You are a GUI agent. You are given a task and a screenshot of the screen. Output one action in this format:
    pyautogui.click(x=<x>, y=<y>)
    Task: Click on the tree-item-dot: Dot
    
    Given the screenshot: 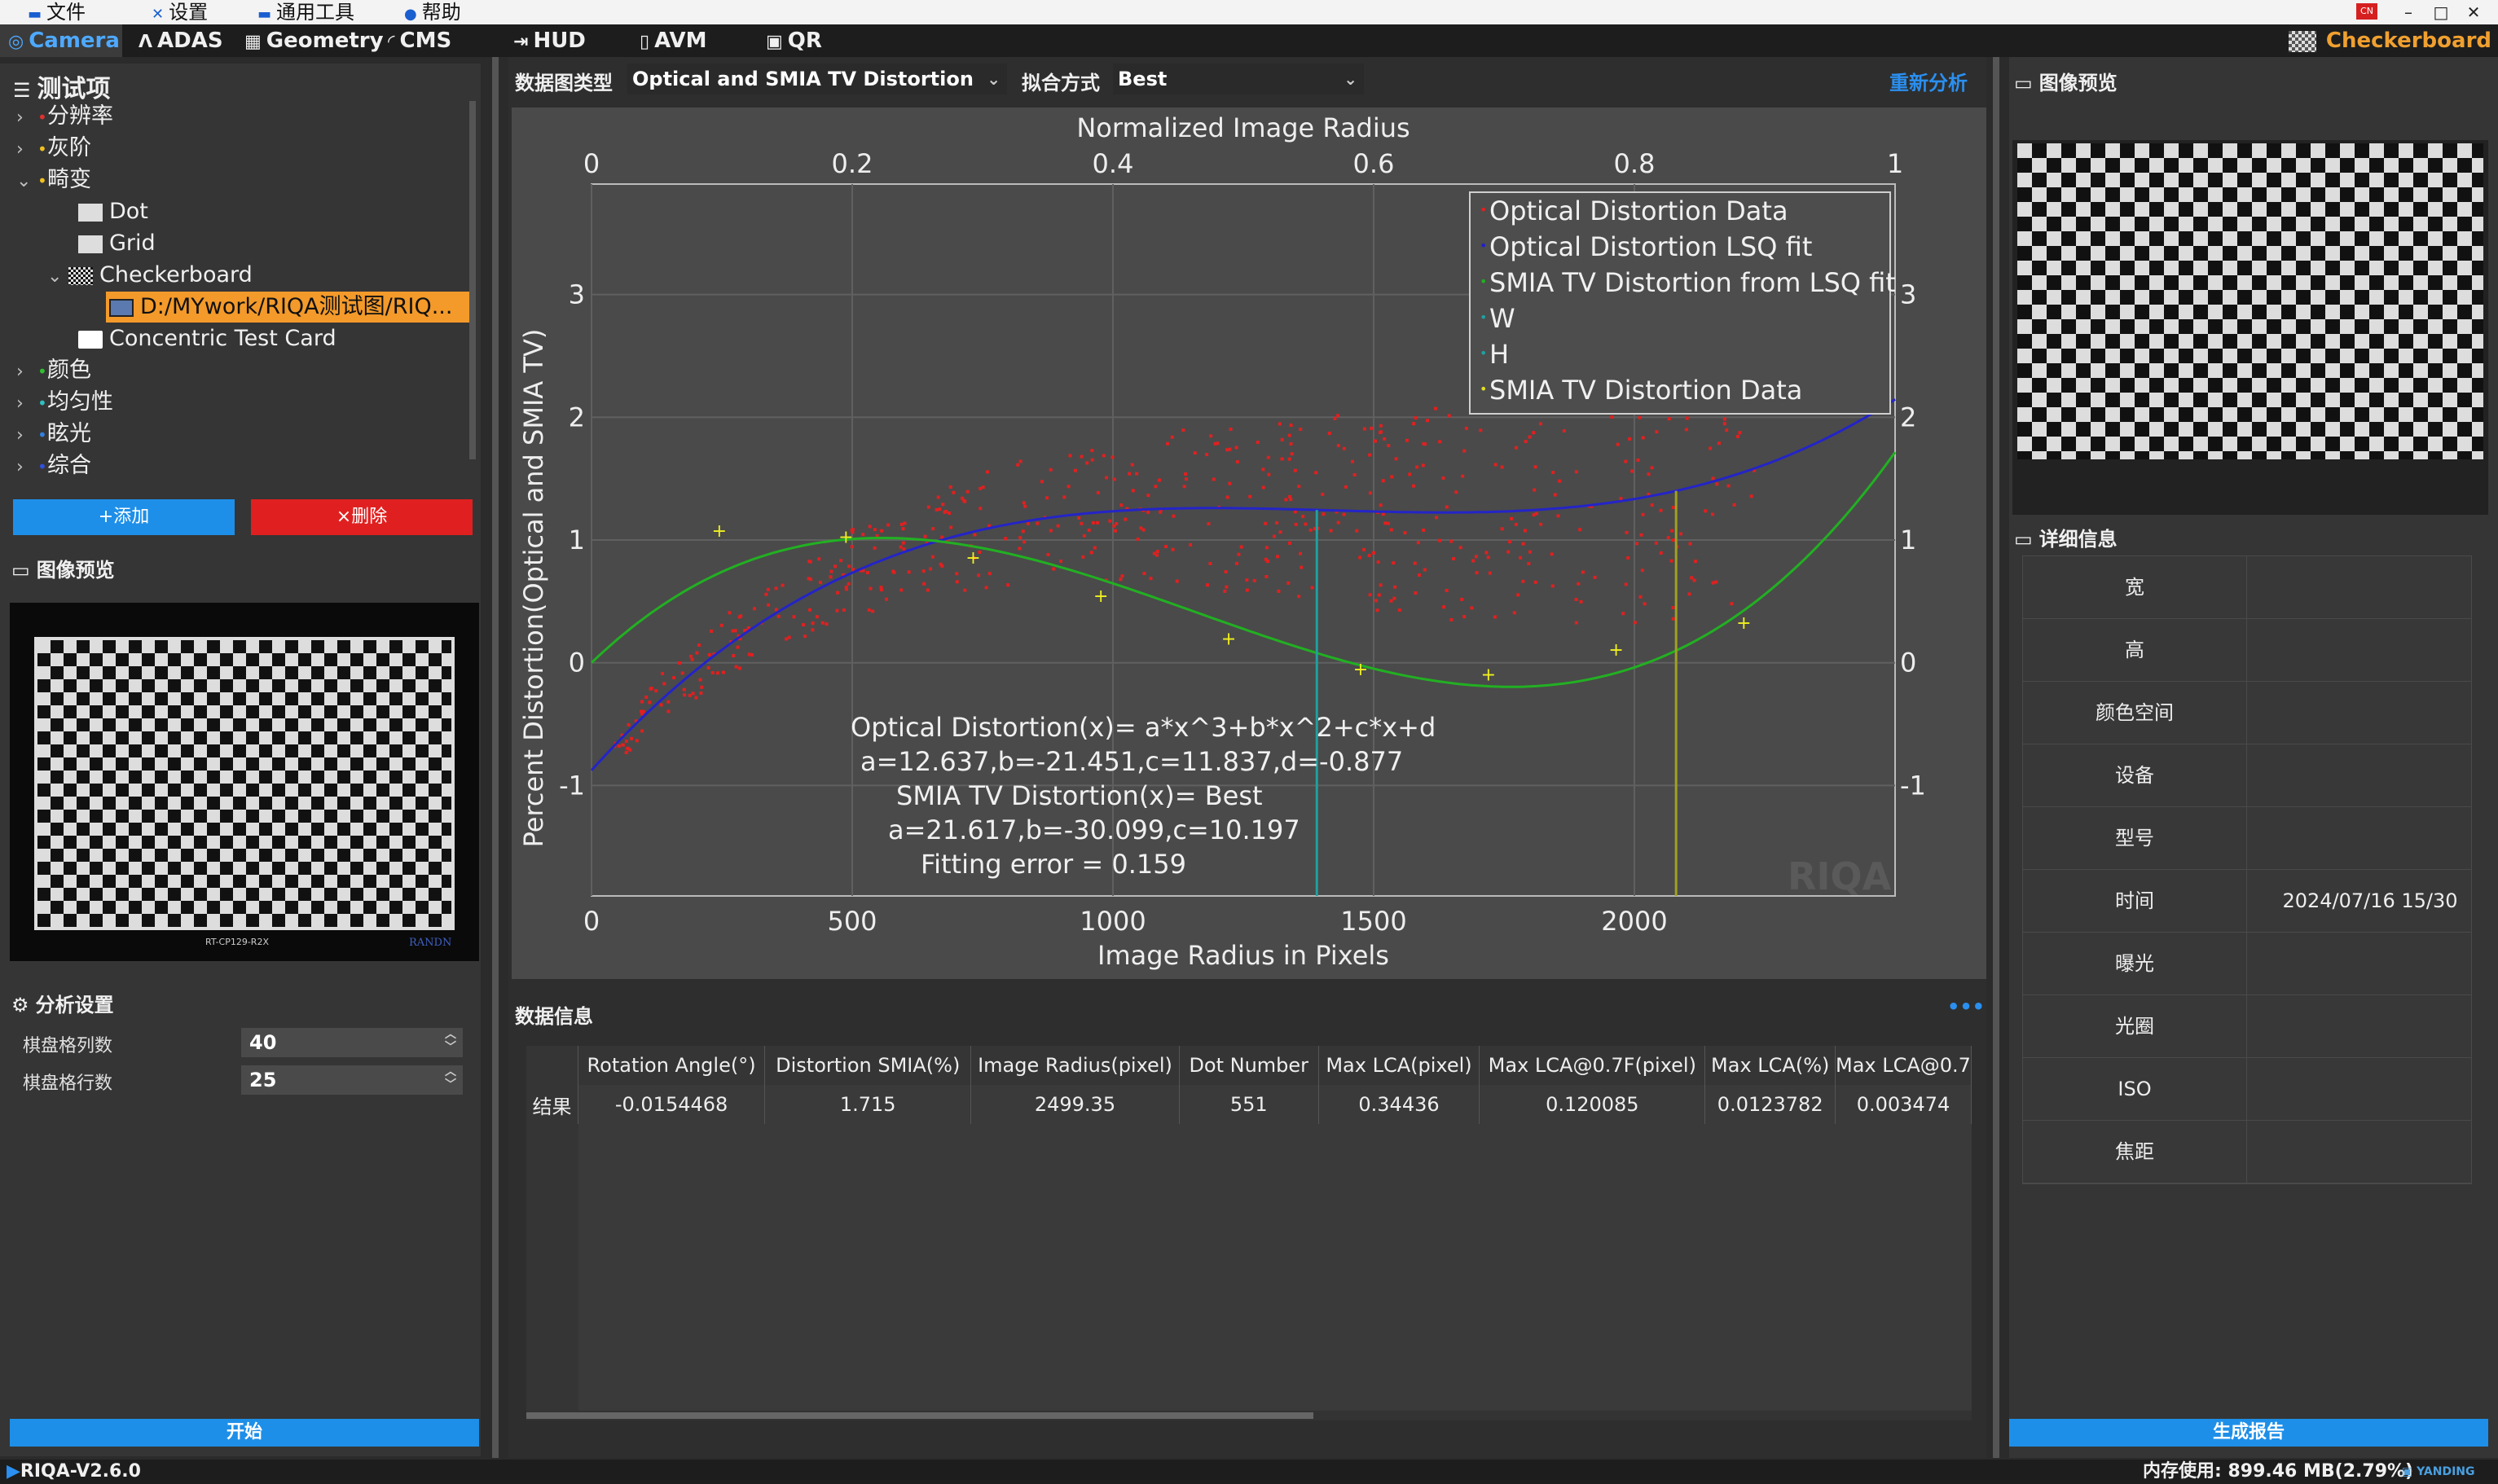 What is the action you would take?
    pyautogui.click(x=113, y=211)
    